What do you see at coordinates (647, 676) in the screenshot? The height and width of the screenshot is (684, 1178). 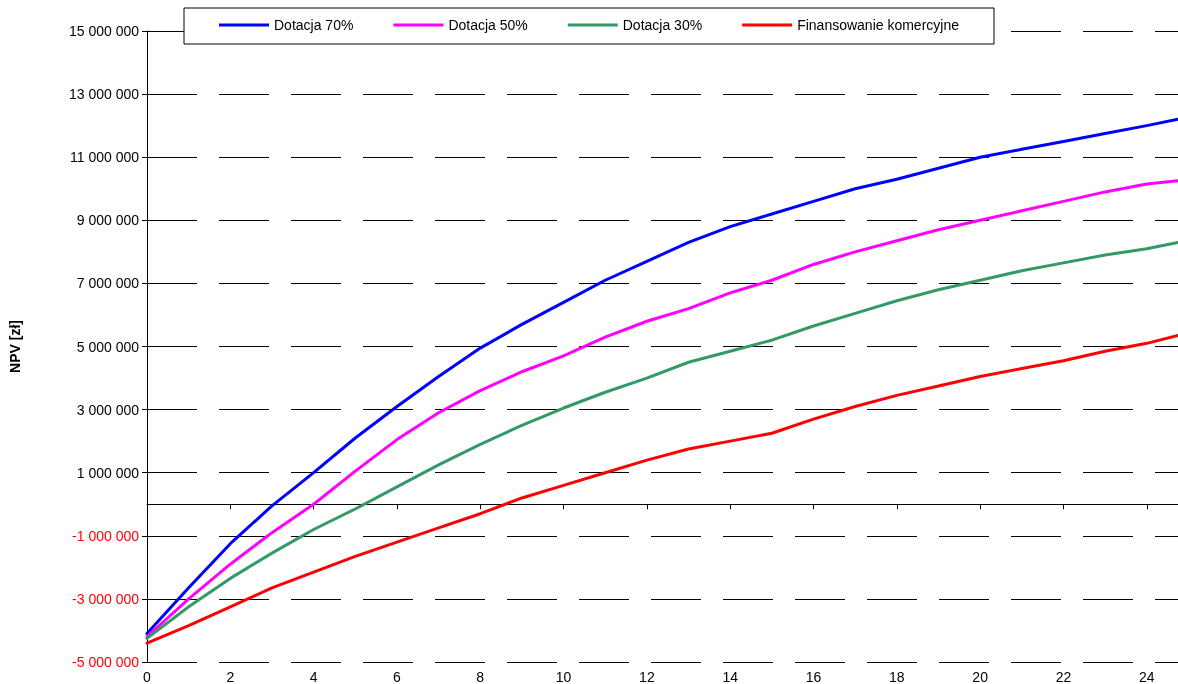 I see `x-tick-label: 12` at bounding box center [647, 676].